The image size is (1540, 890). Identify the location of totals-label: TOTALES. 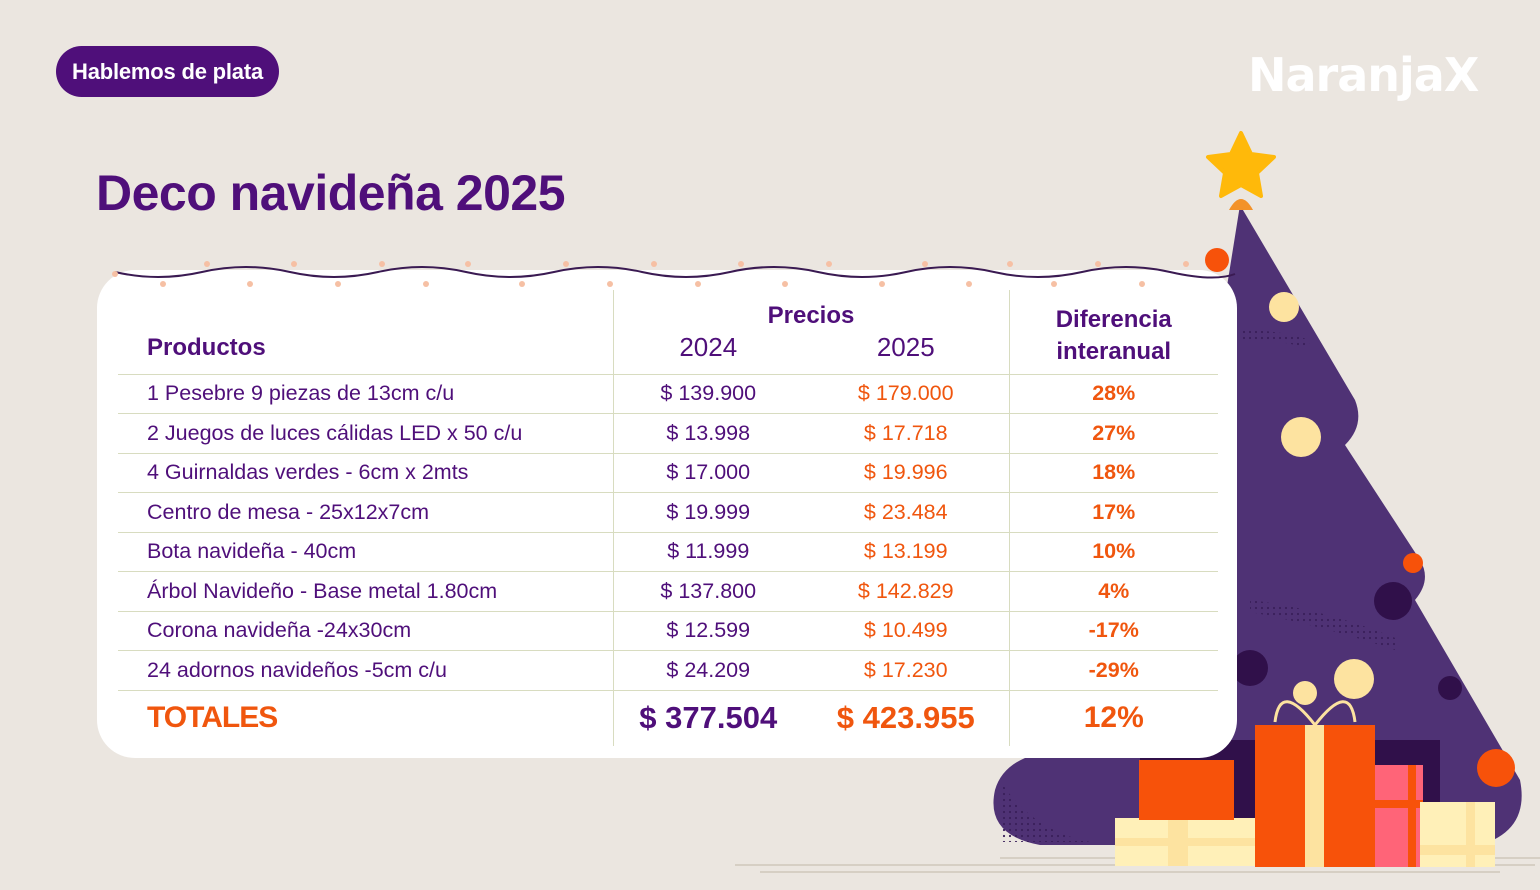
(365, 717).